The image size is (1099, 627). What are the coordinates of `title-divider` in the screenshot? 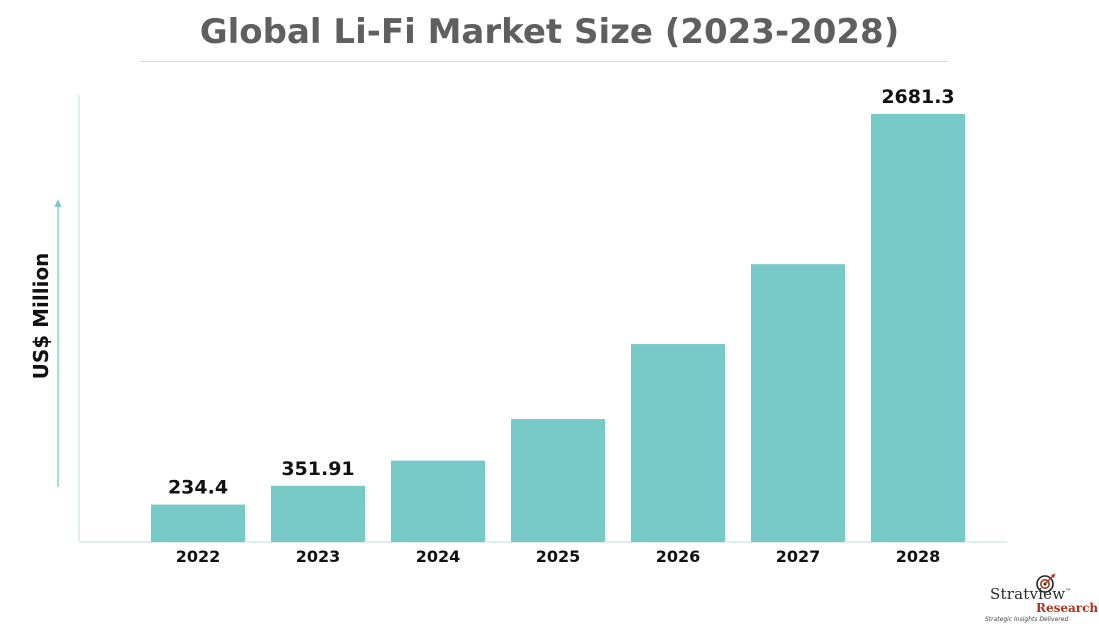 It's located at (544, 61).